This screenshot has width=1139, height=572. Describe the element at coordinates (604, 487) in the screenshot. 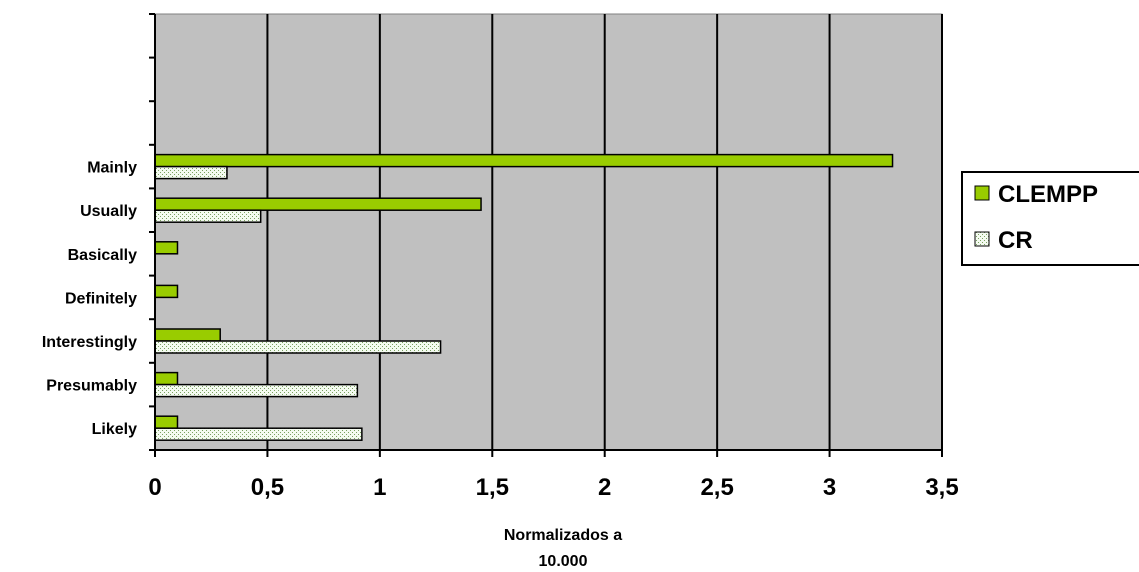

I see `x-tick-label-2: 2` at that location.